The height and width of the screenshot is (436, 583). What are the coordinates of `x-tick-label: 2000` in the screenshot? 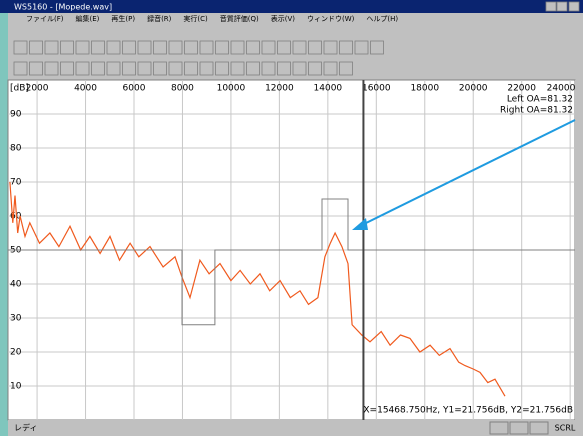 It's located at (37, 89).